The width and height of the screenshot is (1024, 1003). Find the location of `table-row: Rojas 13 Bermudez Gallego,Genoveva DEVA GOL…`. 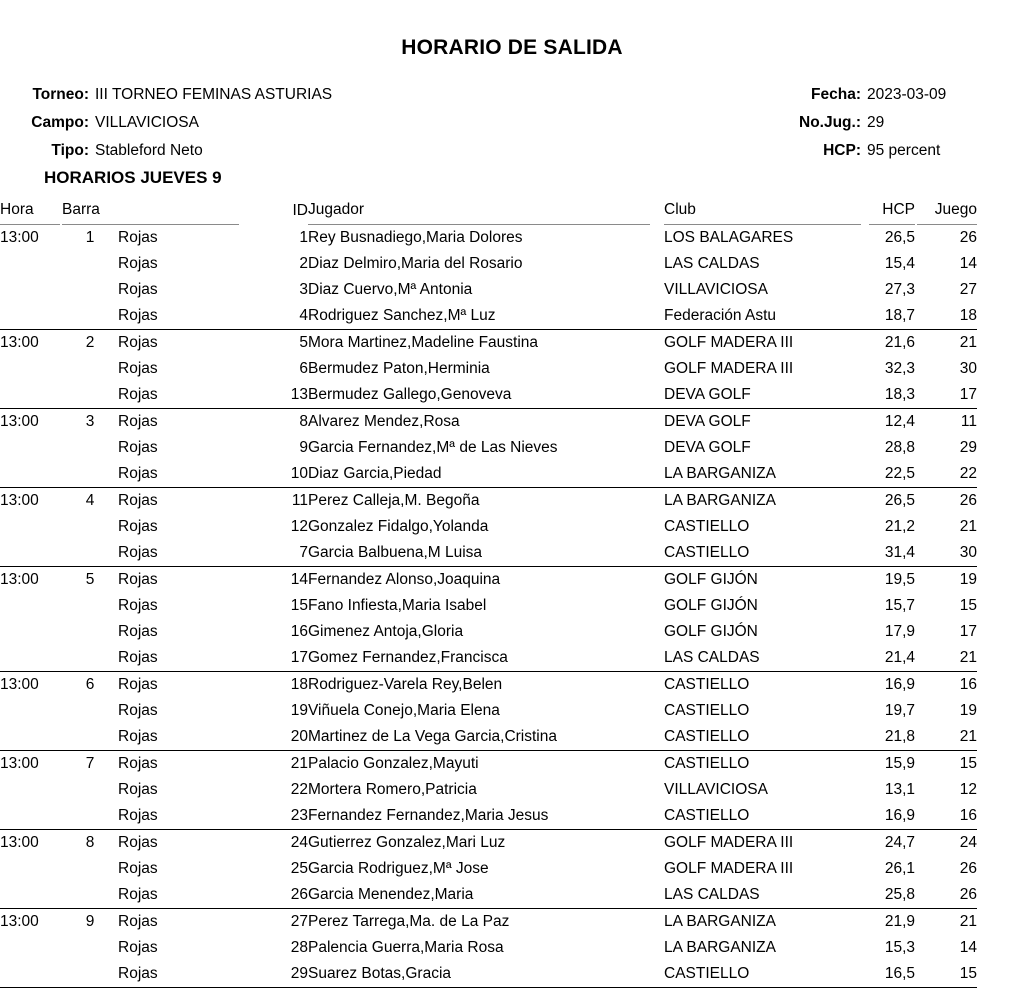

table-row: Rojas 13 Bermudez Gallego,Genoveva DEVA GOL… is located at coordinates (488, 395).